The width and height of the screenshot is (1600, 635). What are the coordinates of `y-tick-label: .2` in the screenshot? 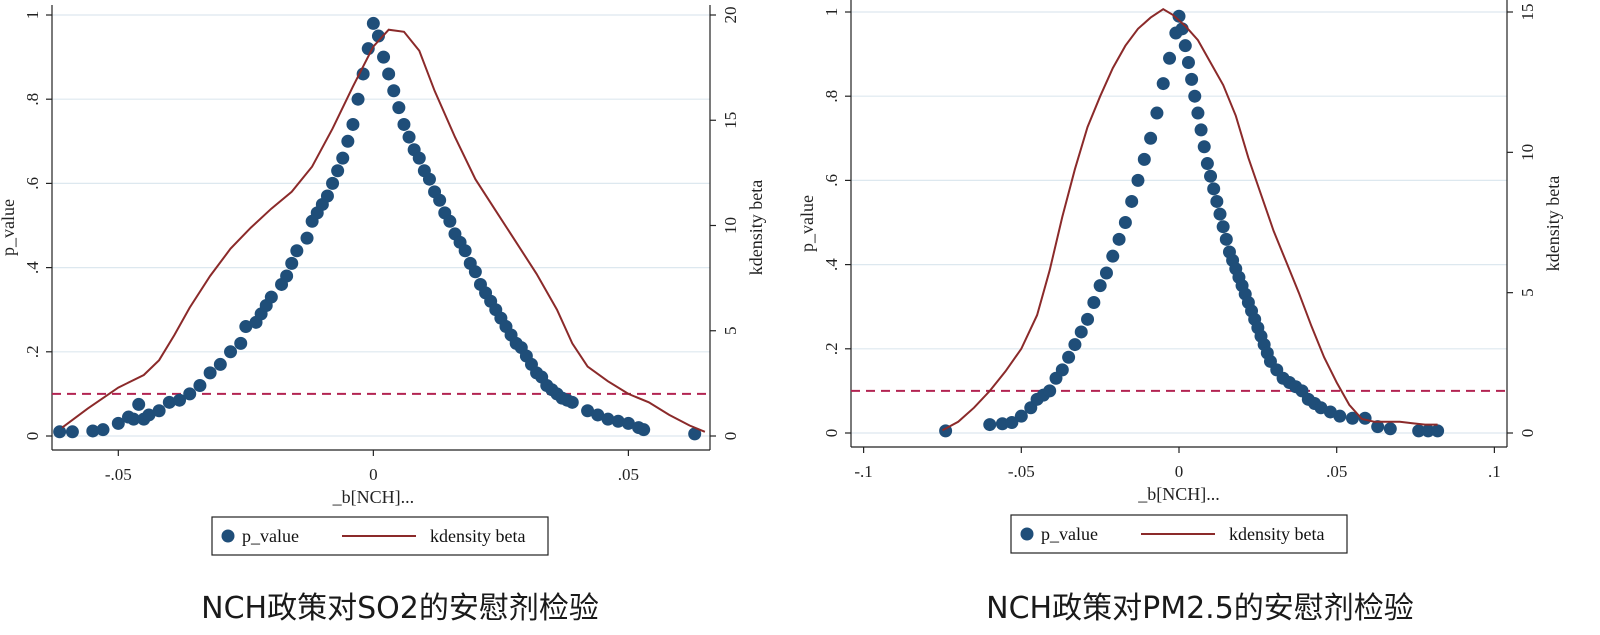 It's located at (32, 351).